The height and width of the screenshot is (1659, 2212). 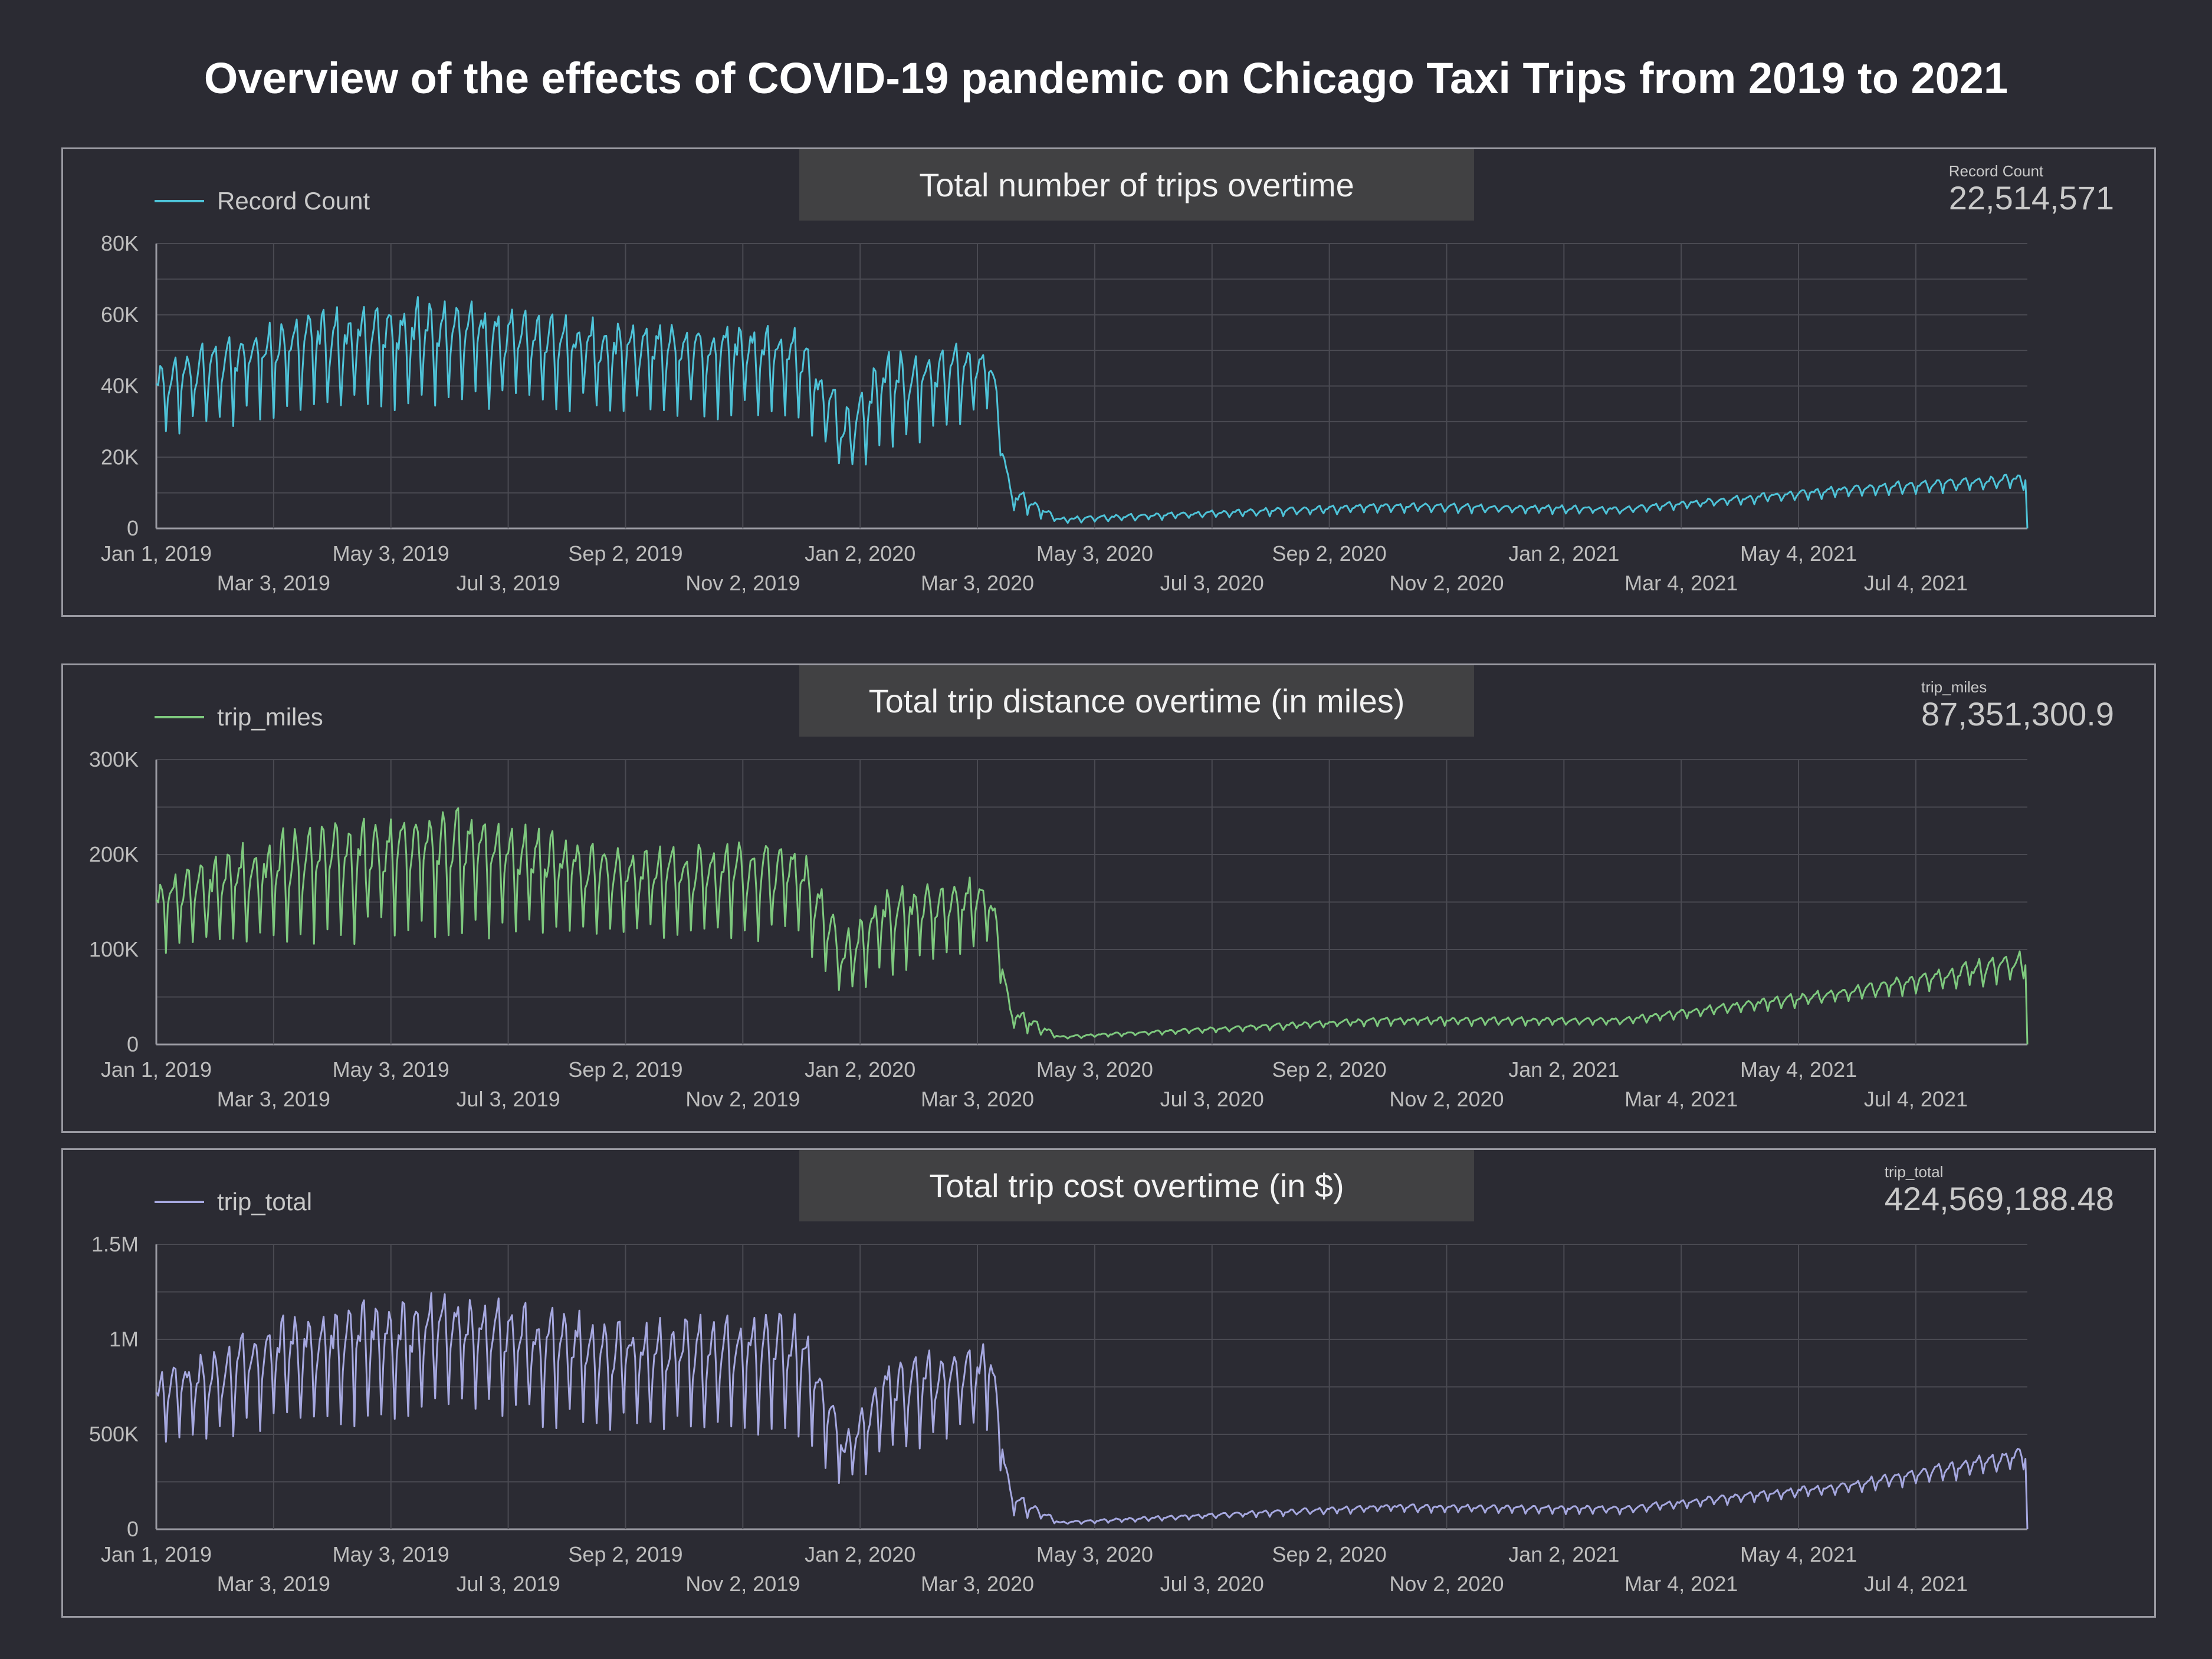 What do you see at coordinates (114, 1434) in the screenshot?
I see `y-tick-label: 500K` at bounding box center [114, 1434].